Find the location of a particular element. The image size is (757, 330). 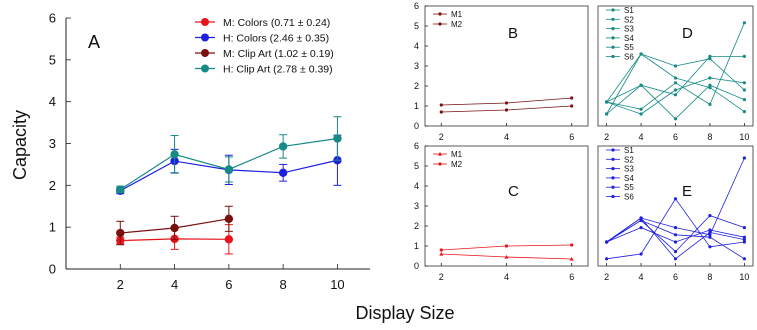

legend-entry: M: Clip Art (1.02 ± 0.19) is located at coordinates (278, 54).